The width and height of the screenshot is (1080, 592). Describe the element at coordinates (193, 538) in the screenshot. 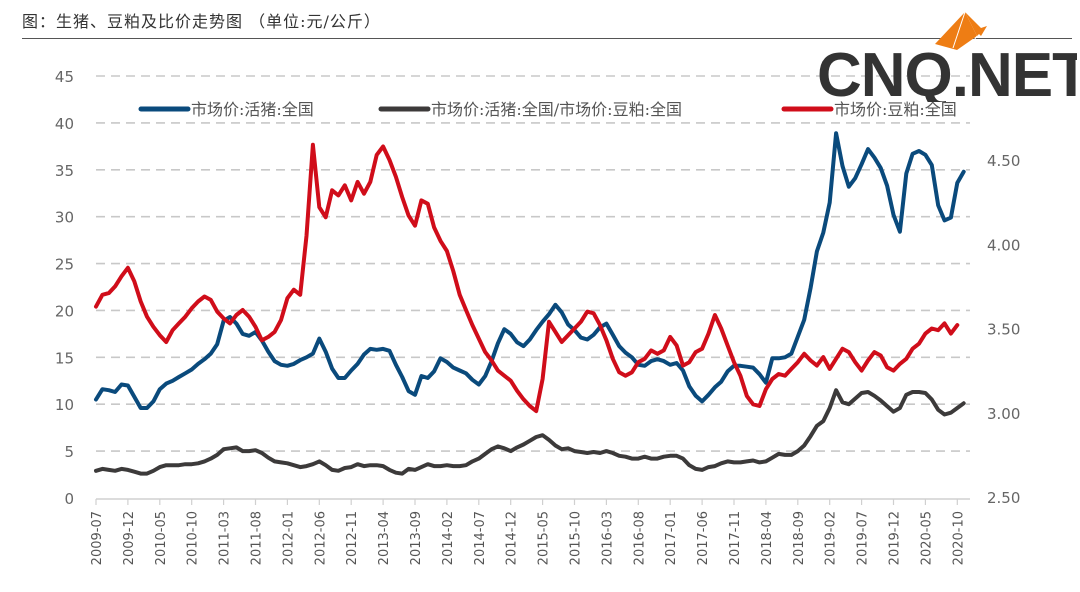

I see `x-tick-label: 2010-10` at that location.